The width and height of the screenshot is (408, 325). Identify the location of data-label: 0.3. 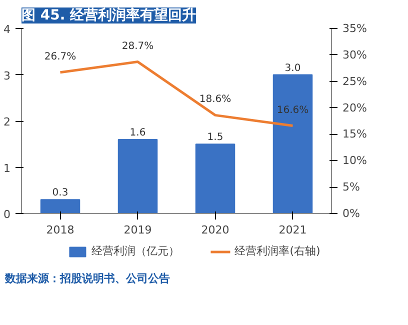
(60, 193).